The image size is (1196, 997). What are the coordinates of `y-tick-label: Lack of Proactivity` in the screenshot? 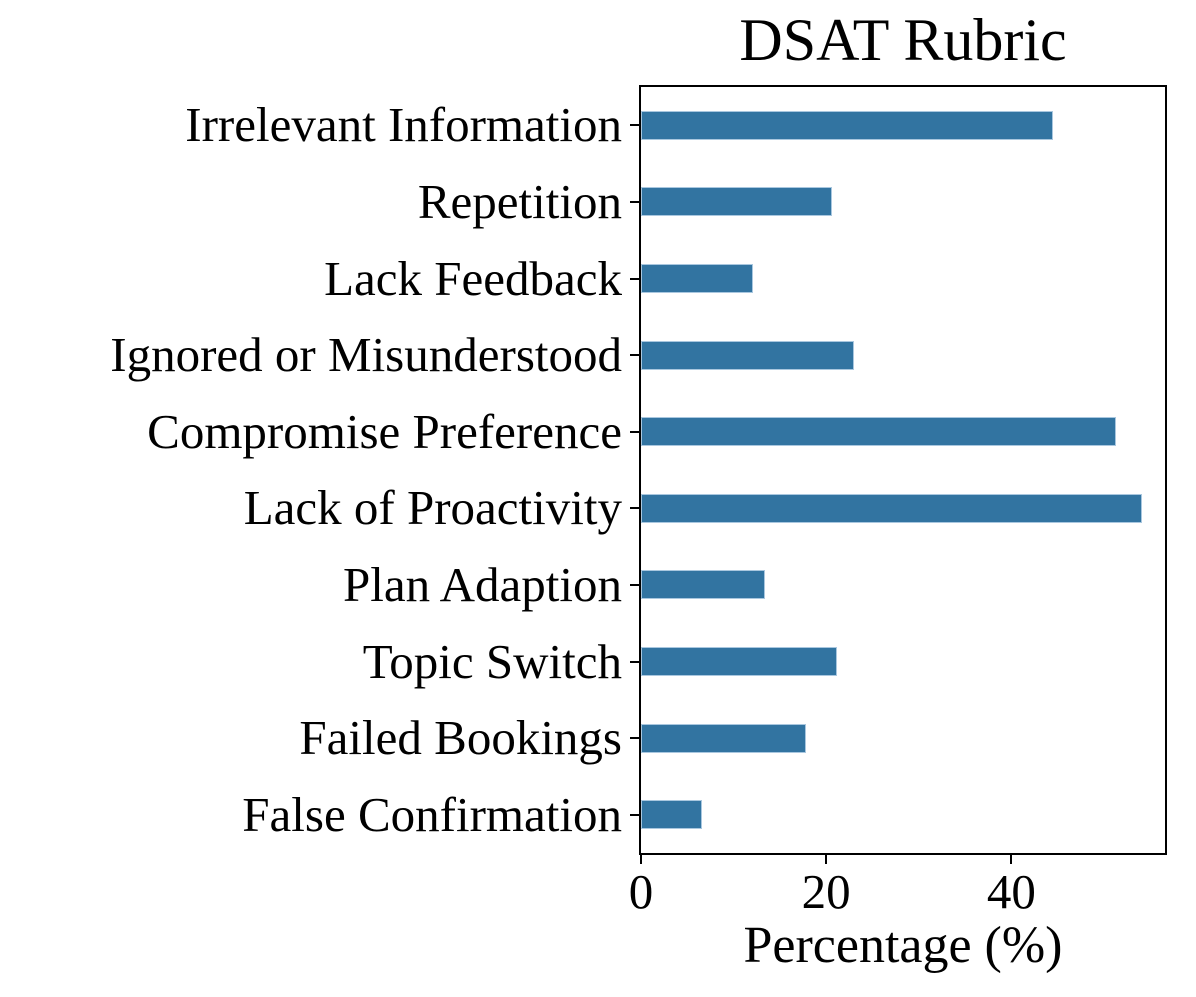 It's located at (432, 508).